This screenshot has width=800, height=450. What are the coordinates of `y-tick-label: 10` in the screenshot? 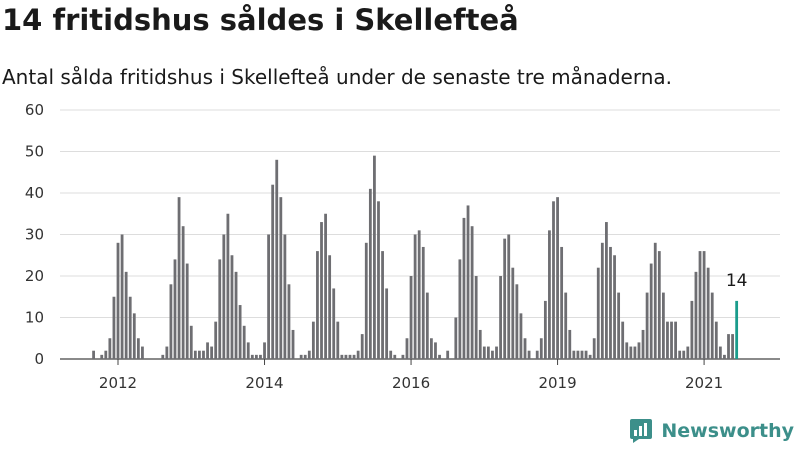 It's located at (34, 318).